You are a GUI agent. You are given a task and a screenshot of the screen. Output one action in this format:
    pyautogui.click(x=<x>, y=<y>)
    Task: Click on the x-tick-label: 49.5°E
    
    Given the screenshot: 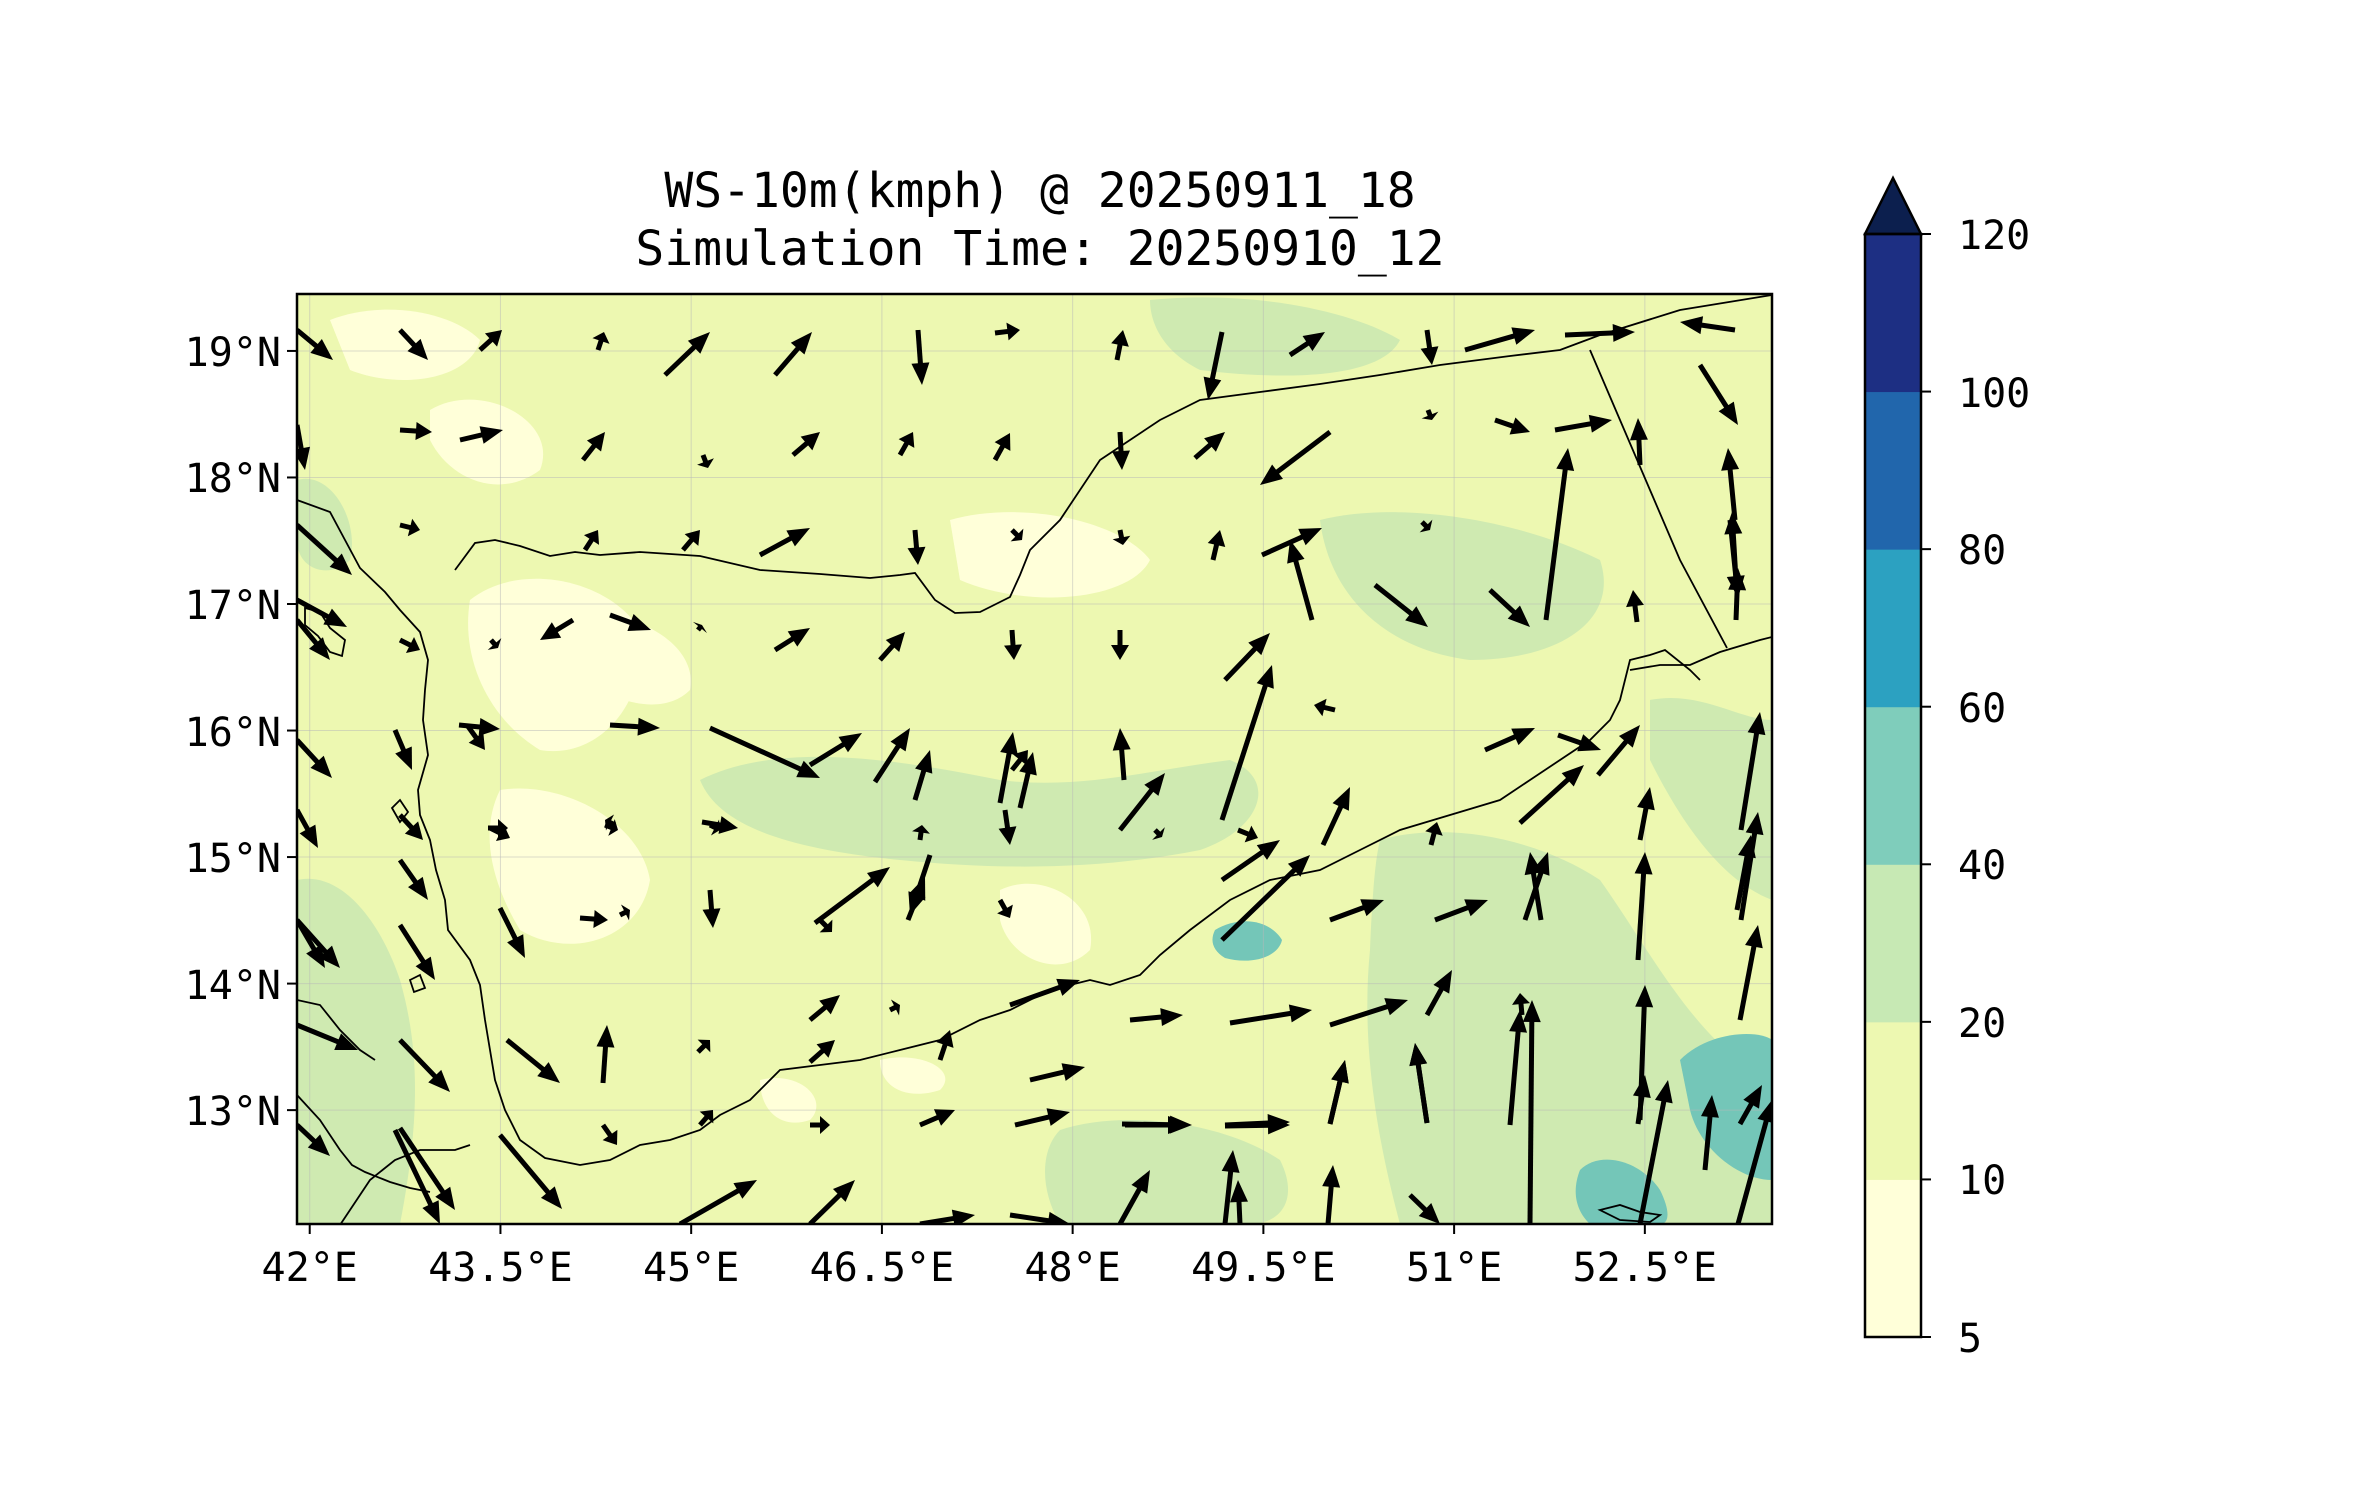 What is the action you would take?
    pyautogui.click(x=1263, y=1268)
    